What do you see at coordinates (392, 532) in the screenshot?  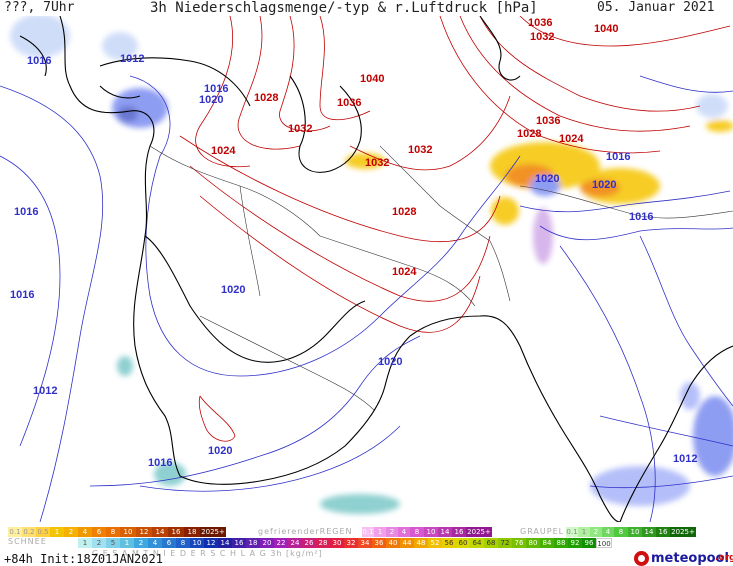 I see `rain-swatch: 2` at bounding box center [392, 532].